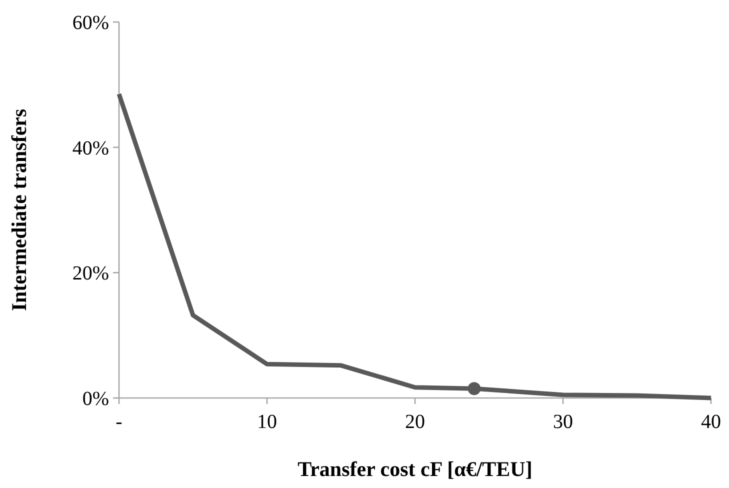  What do you see at coordinates (119, 422) in the screenshot?
I see `x-tick-label: -` at bounding box center [119, 422].